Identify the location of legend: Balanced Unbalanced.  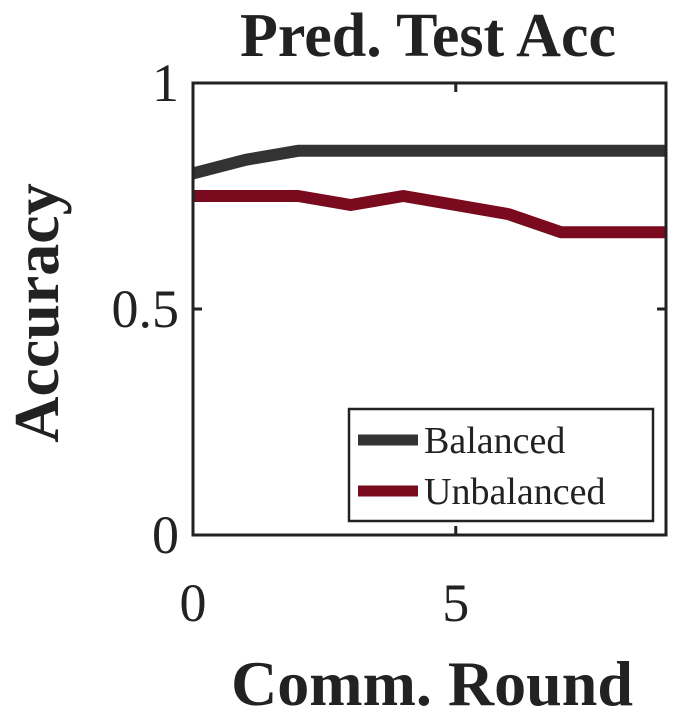
(501, 465).